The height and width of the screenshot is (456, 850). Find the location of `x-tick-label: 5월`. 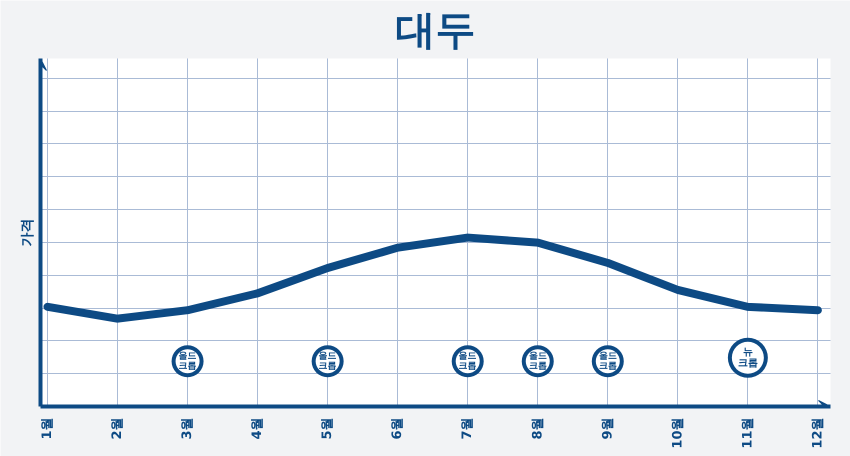

x-tick-label: 5월 is located at coordinates (328, 429).